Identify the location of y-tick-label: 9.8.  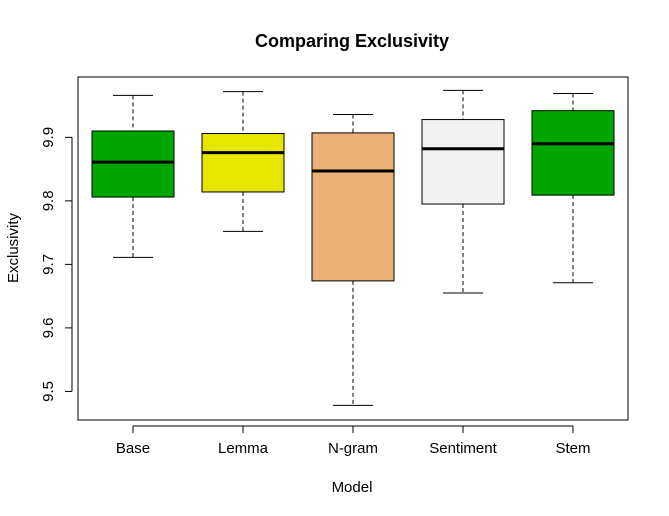
(48, 200).